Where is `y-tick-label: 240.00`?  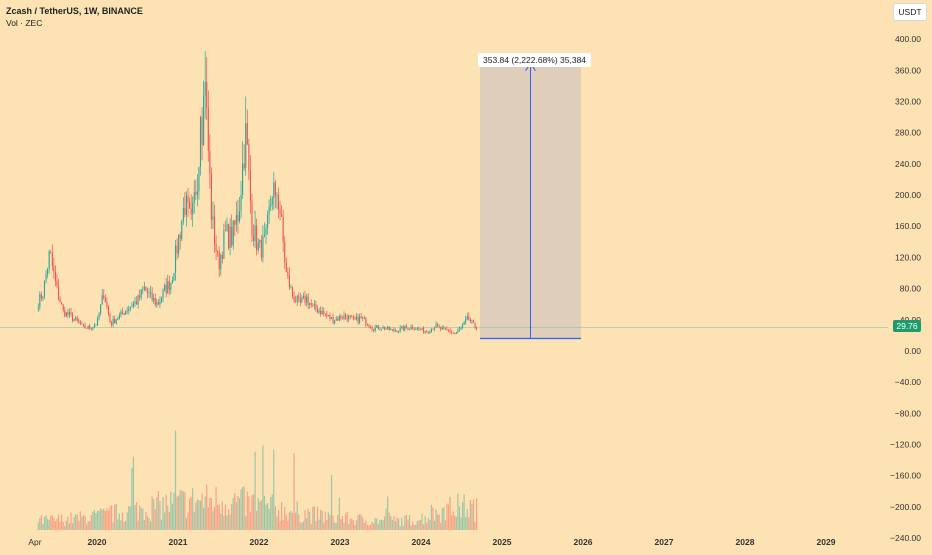 y-tick-label: 240.00 is located at coordinates (908, 164).